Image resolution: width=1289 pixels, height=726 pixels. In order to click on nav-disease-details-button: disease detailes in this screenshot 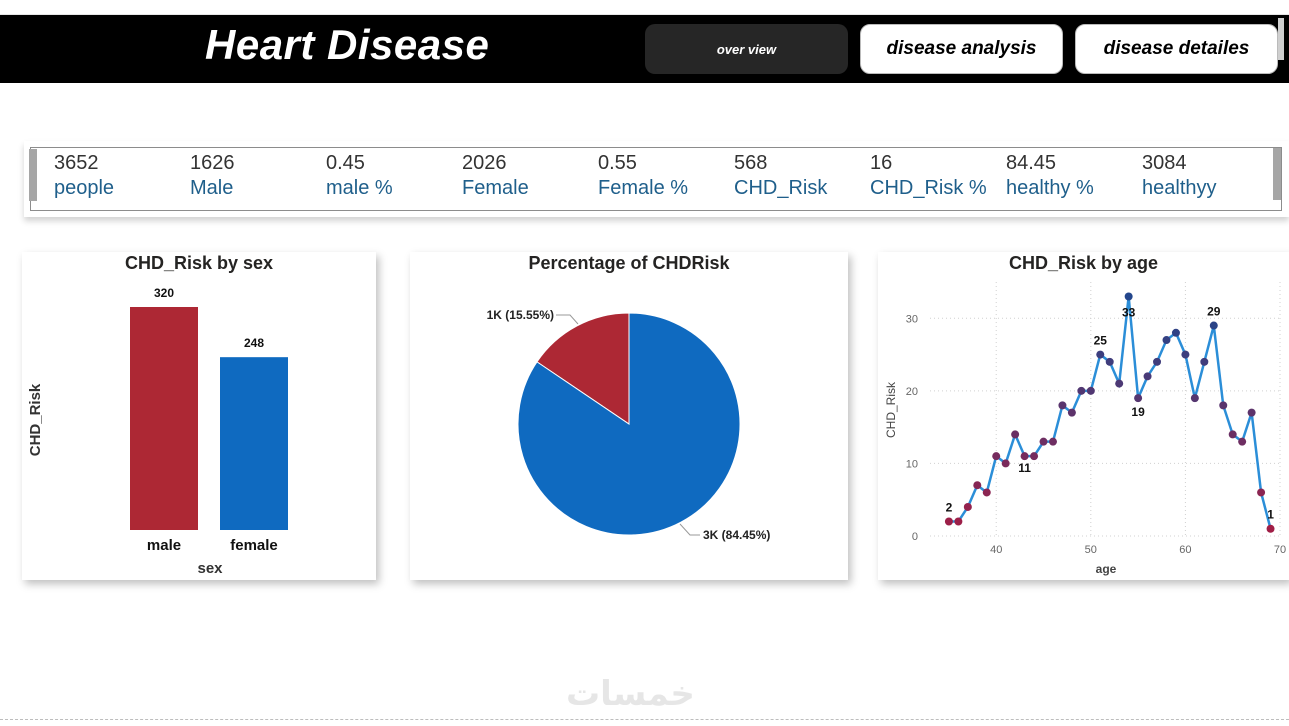, I will do `click(1176, 49)`.